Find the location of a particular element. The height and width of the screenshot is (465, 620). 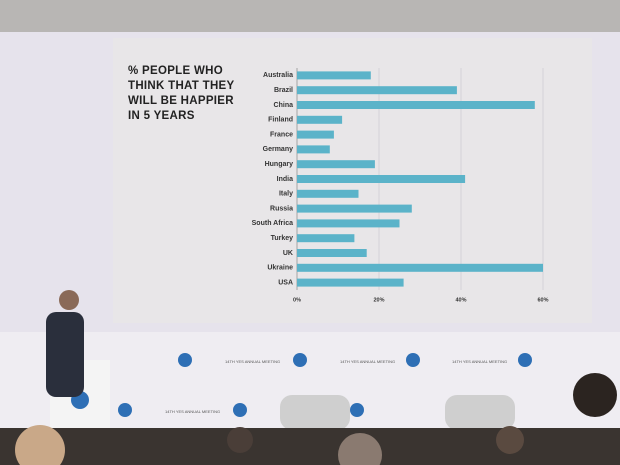

y-tick-label: Germany is located at coordinates (278, 149).